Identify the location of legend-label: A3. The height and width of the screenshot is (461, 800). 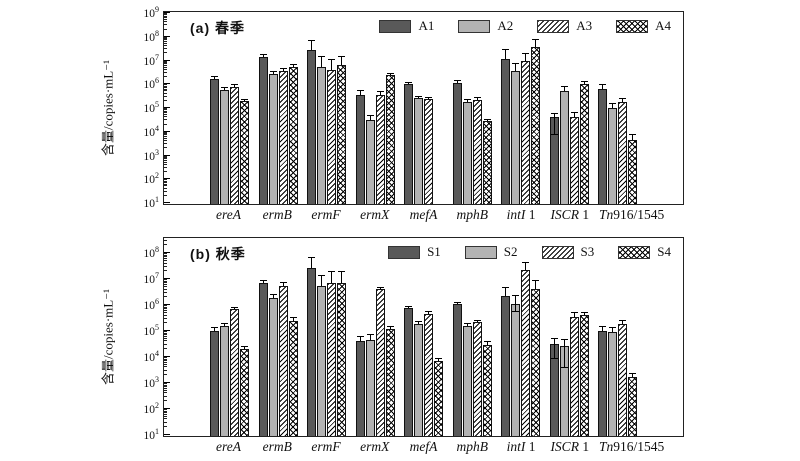
(584, 25).